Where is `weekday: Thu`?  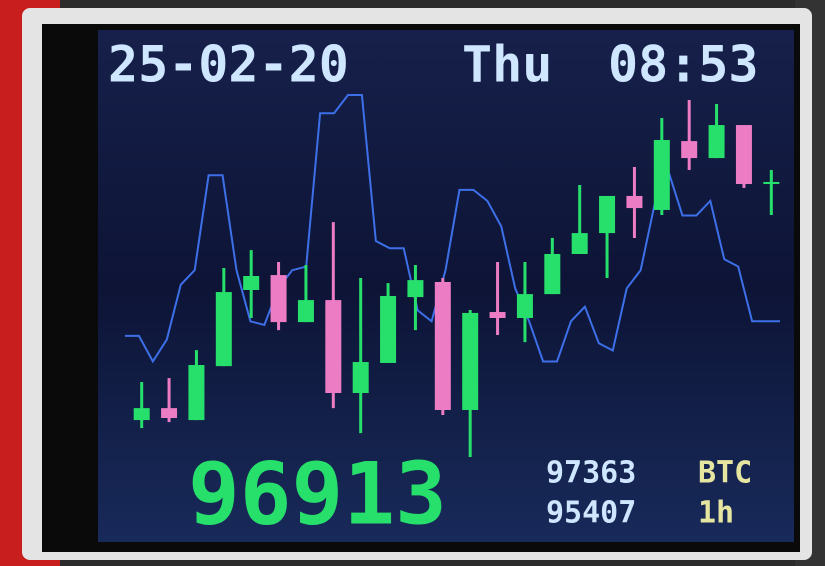 weekday: Thu is located at coordinates (507, 65).